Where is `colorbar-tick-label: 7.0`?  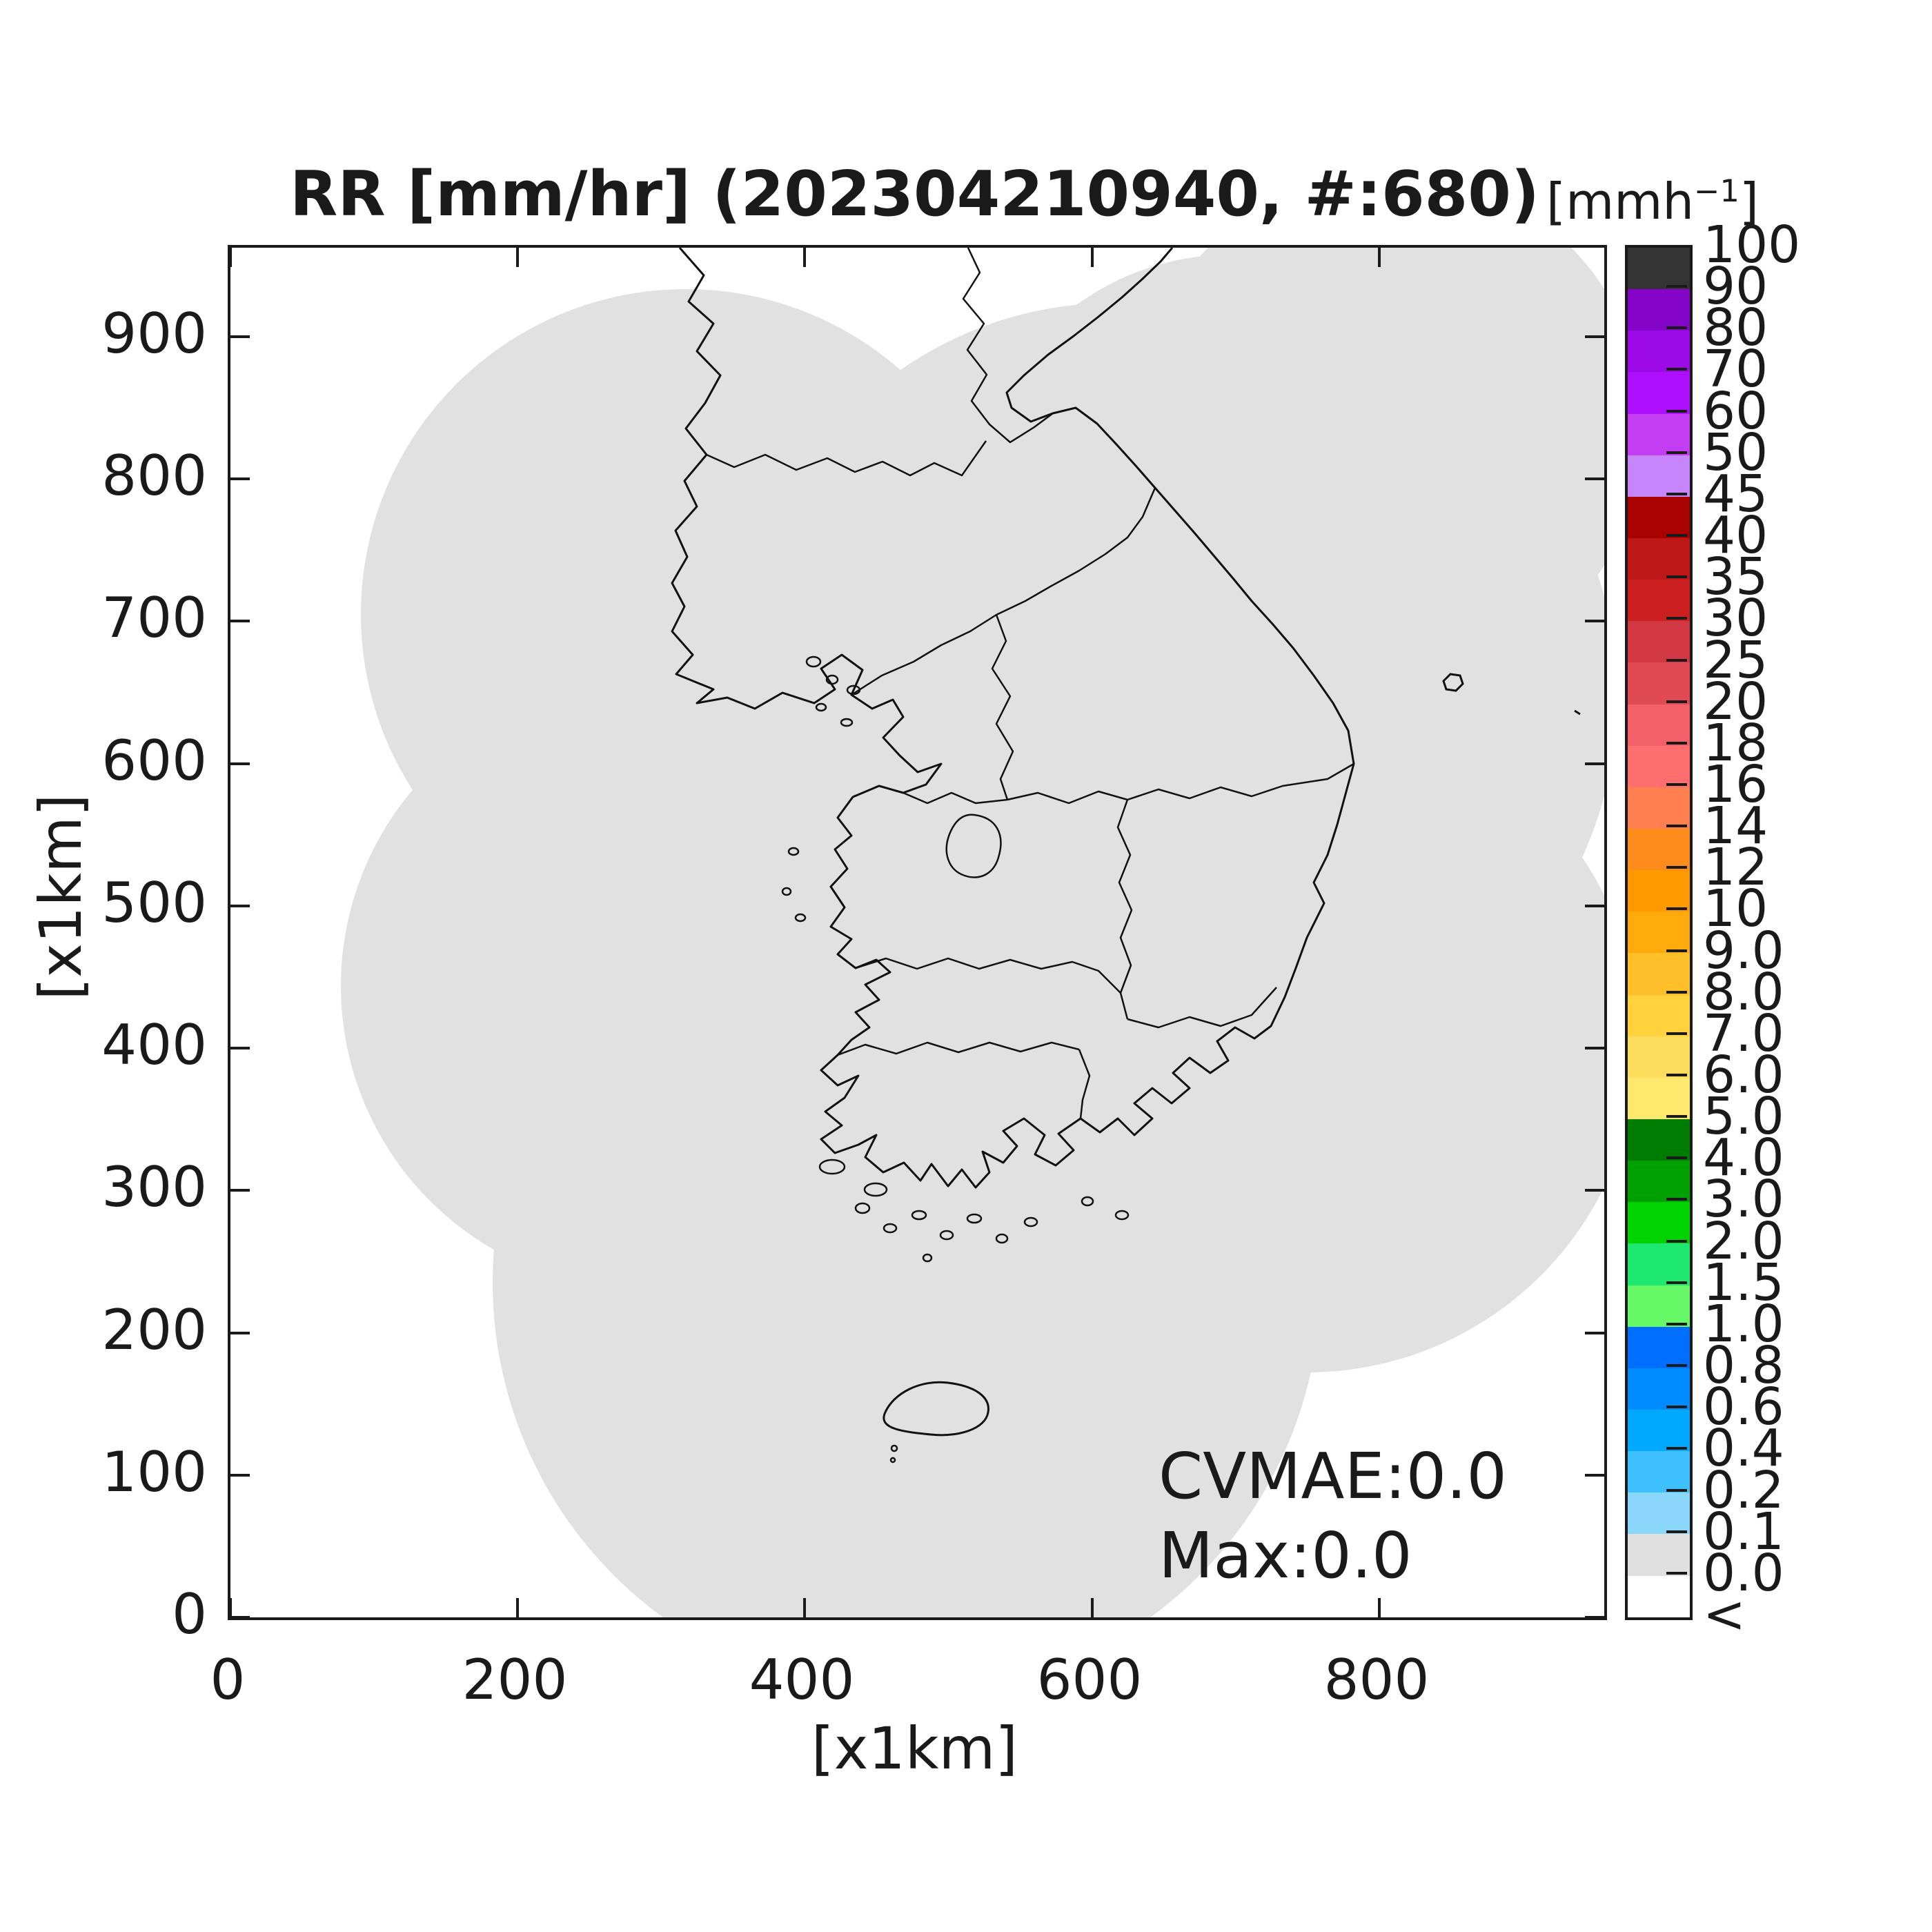 colorbar-tick-label: 7.0 is located at coordinates (1743, 1033).